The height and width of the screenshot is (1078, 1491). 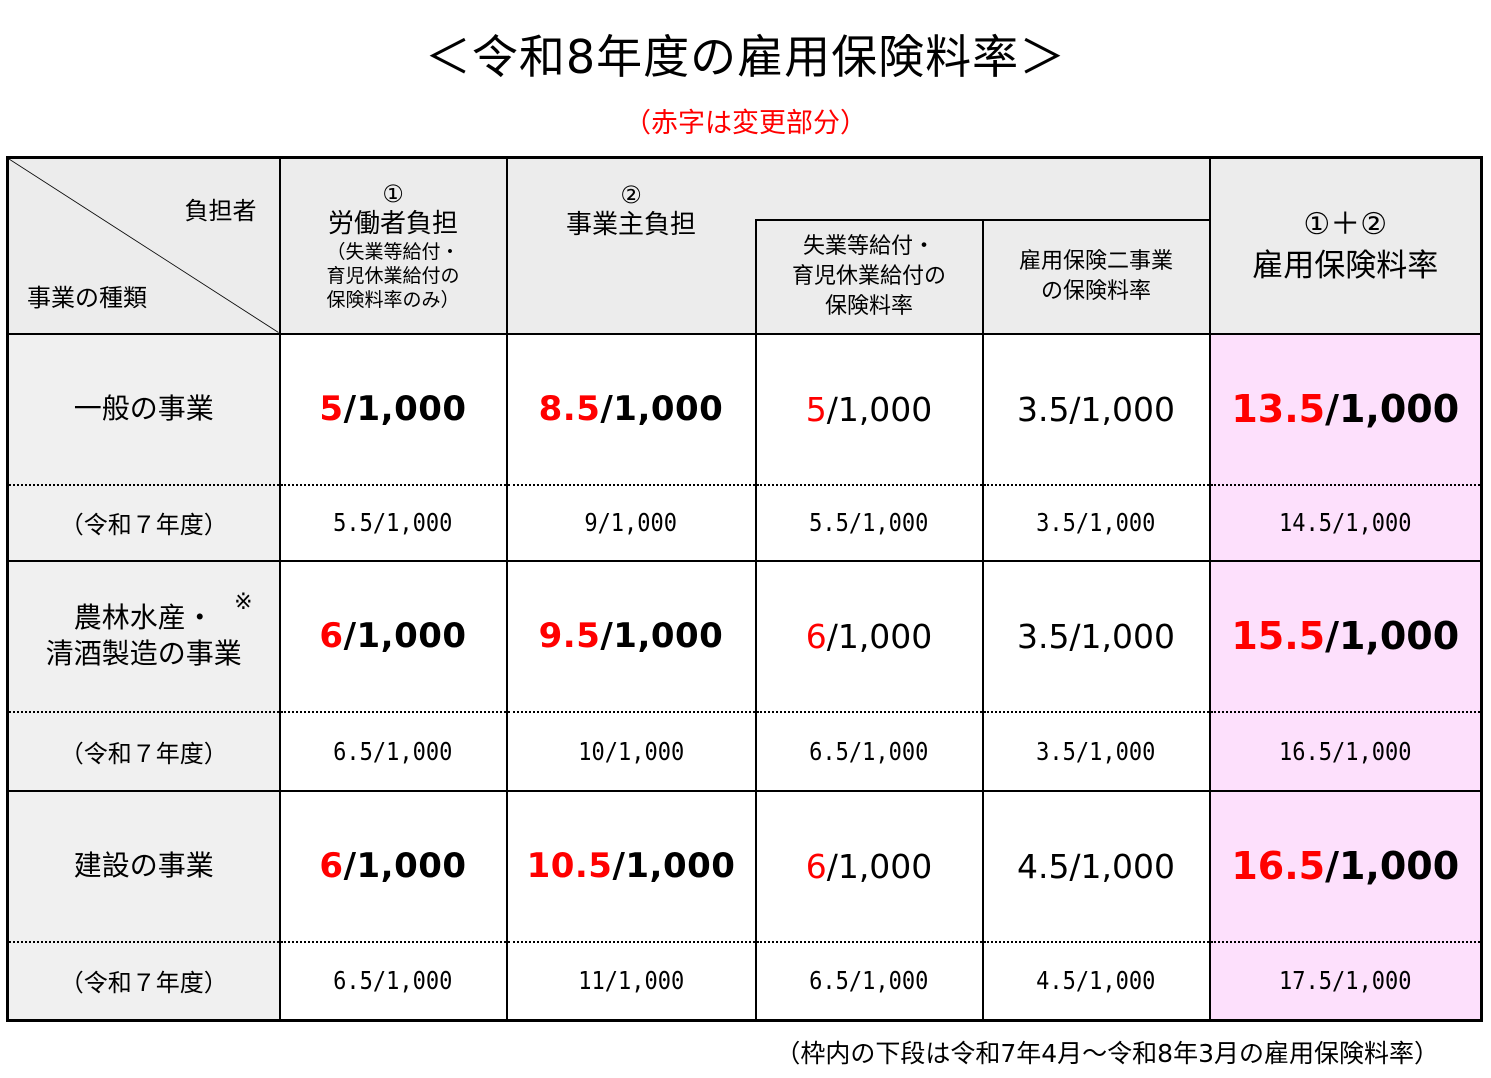 I want to click on prev-unemployment-rate-cell: 5.5/1,000, so click(x=869, y=522).